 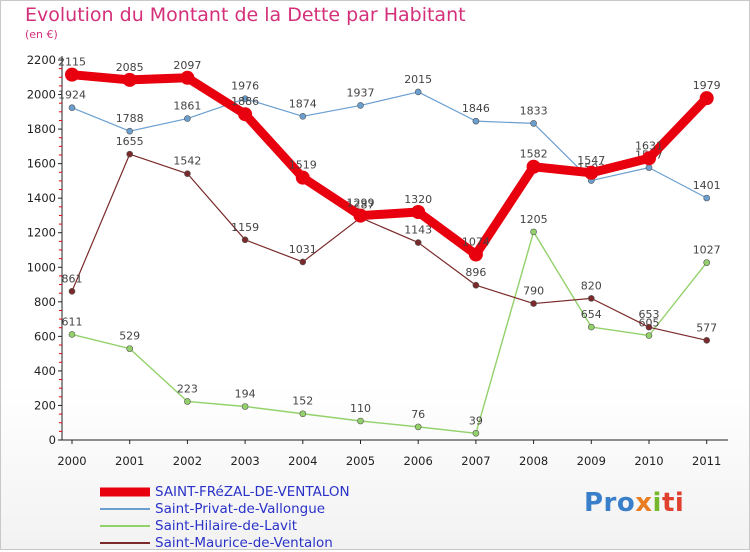 I want to click on data-label-saint-frezal: 1979, so click(x=707, y=85).